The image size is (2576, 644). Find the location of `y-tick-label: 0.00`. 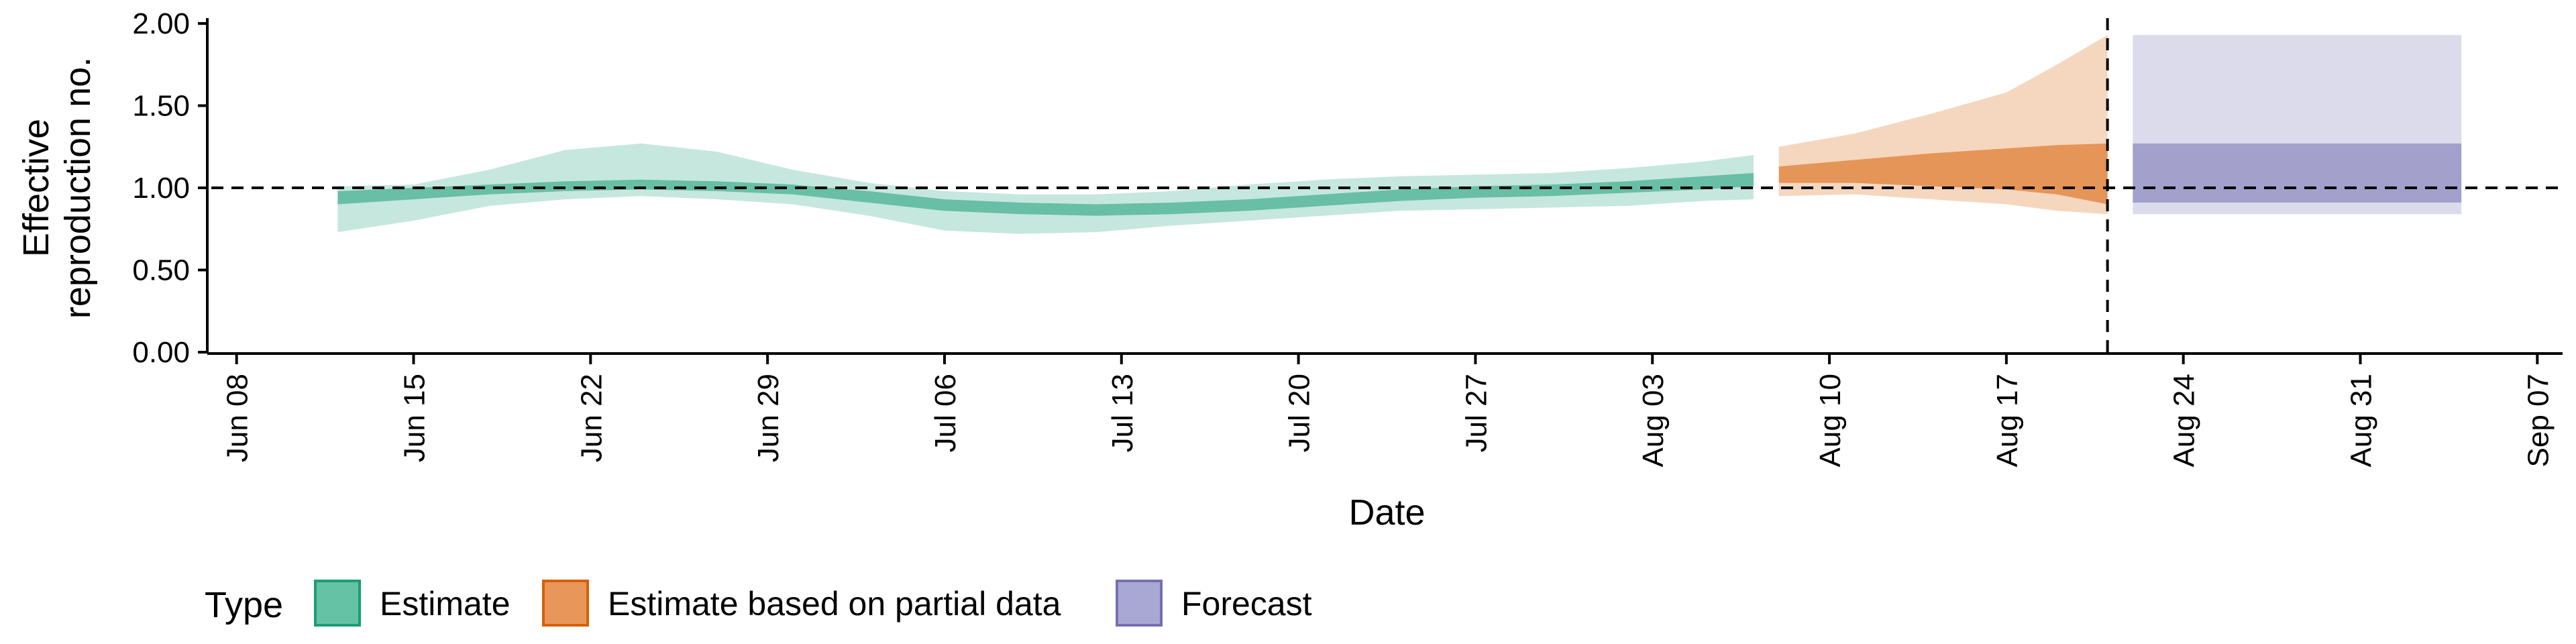

y-tick-label: 0.00 is located at coordinates (161, 352).